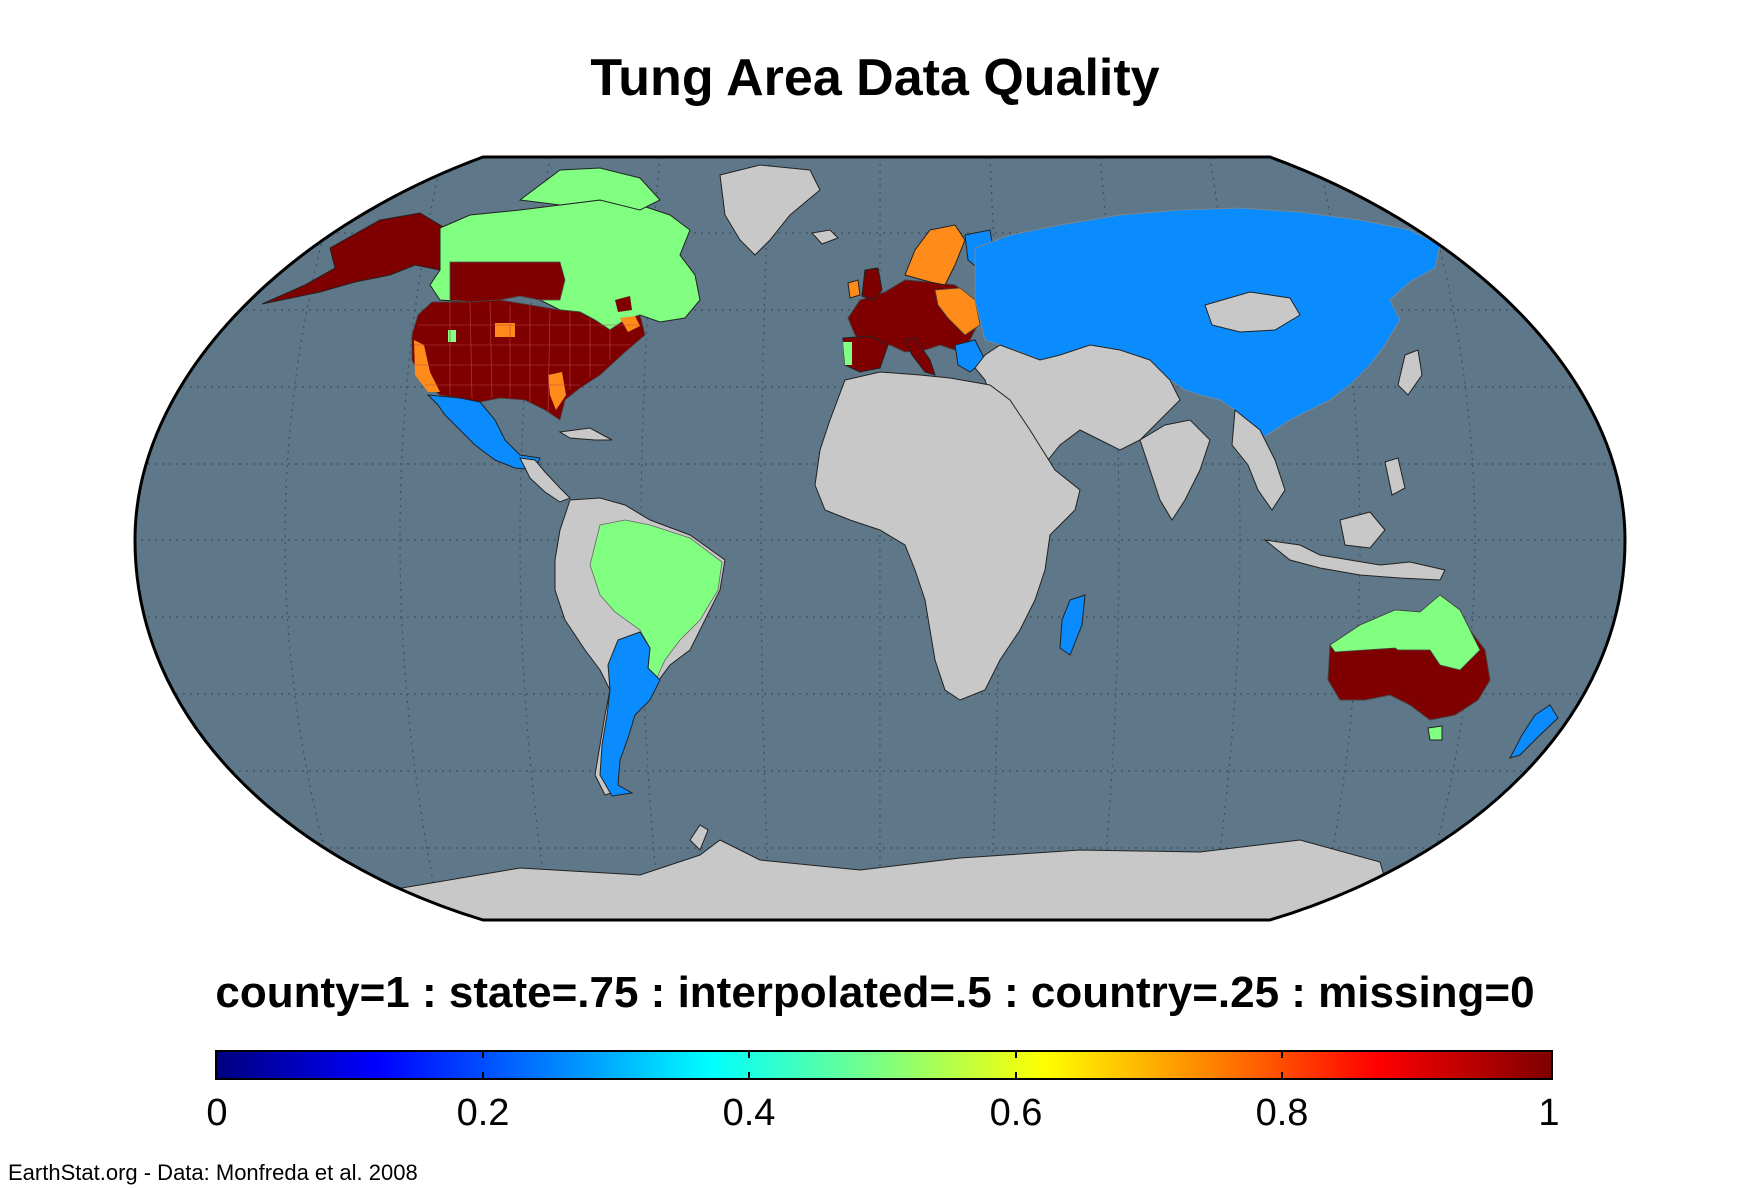  What do you see at coordinates (589, 189) in the screenshot?
I see `region-canada-islands` at bounding box center [589, 189].